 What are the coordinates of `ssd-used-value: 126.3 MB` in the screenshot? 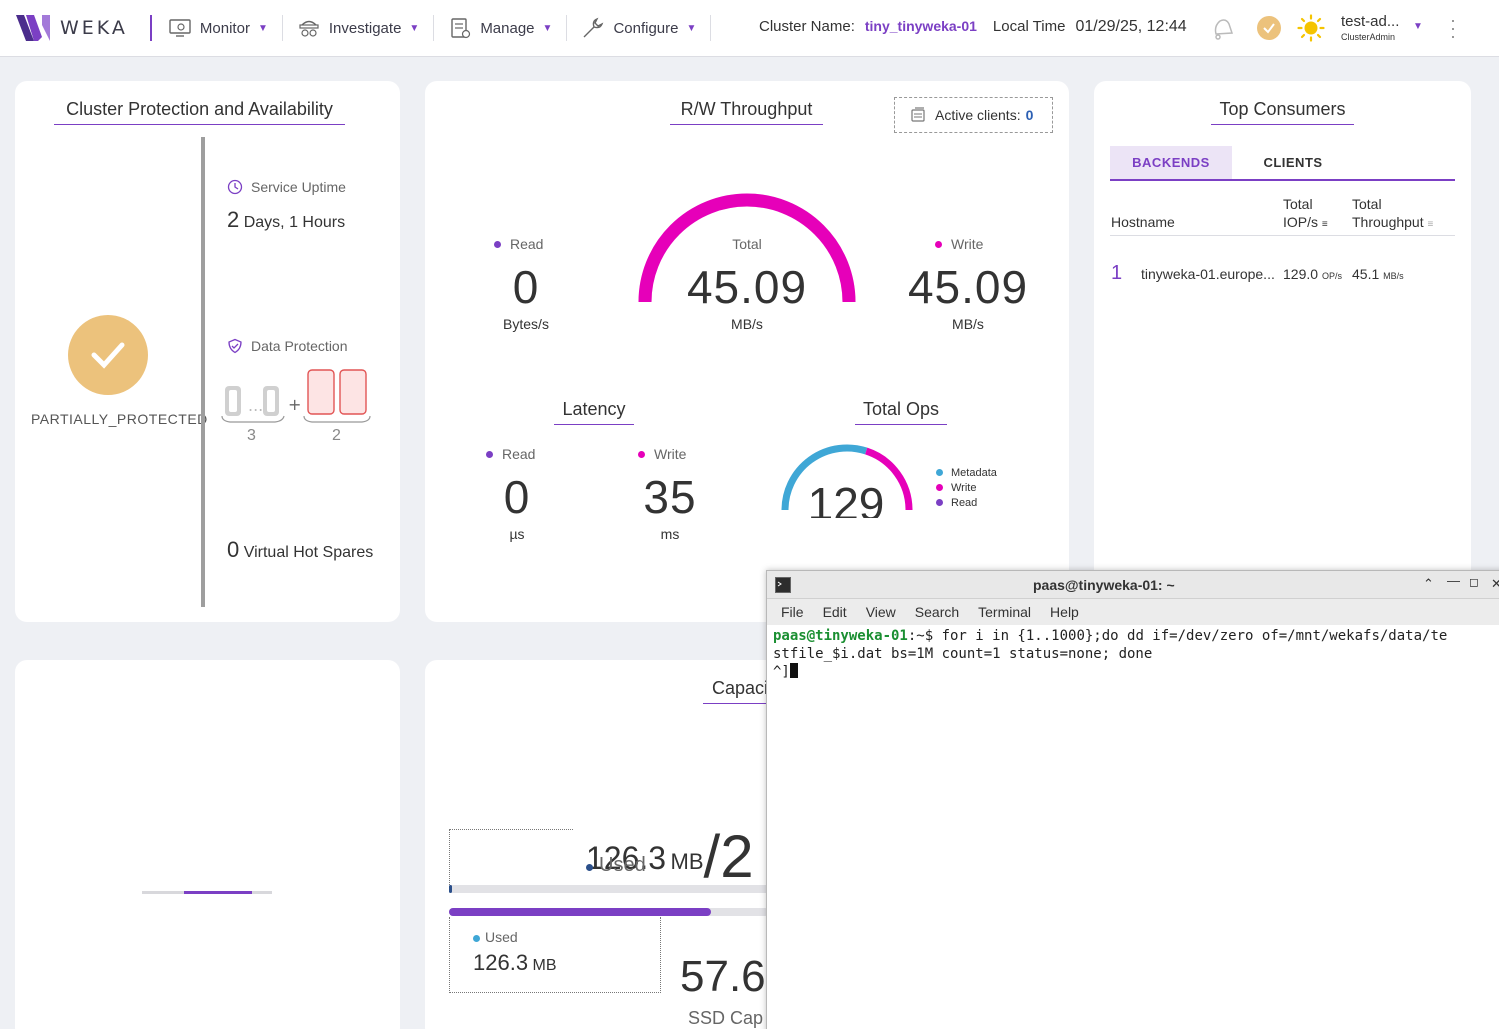 It's located at (515, 962).